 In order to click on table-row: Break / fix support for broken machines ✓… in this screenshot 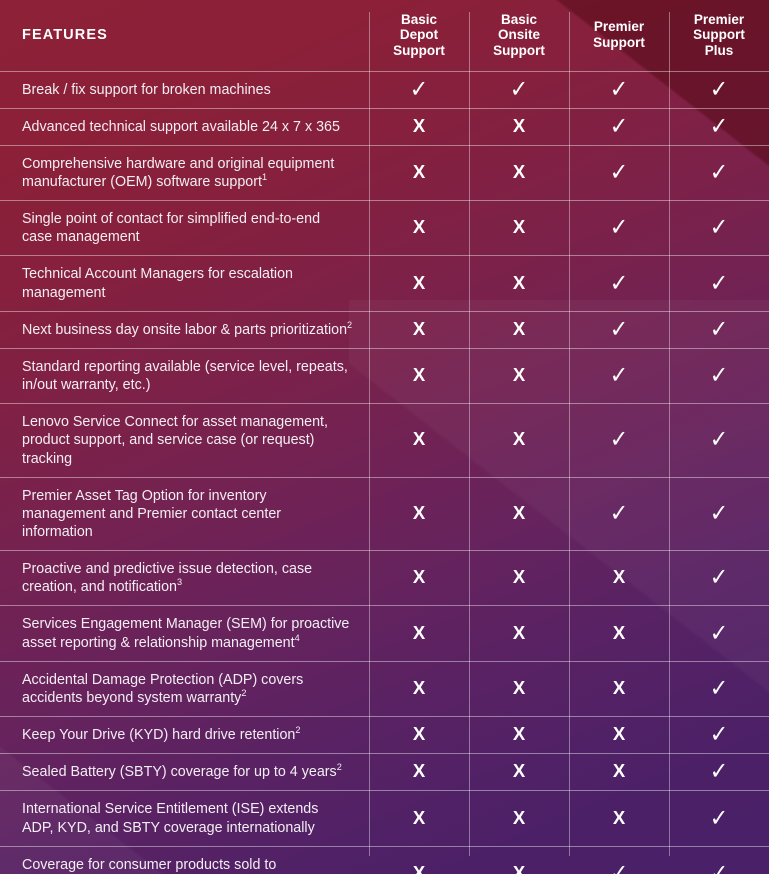, I will do `click(384, 89)`.